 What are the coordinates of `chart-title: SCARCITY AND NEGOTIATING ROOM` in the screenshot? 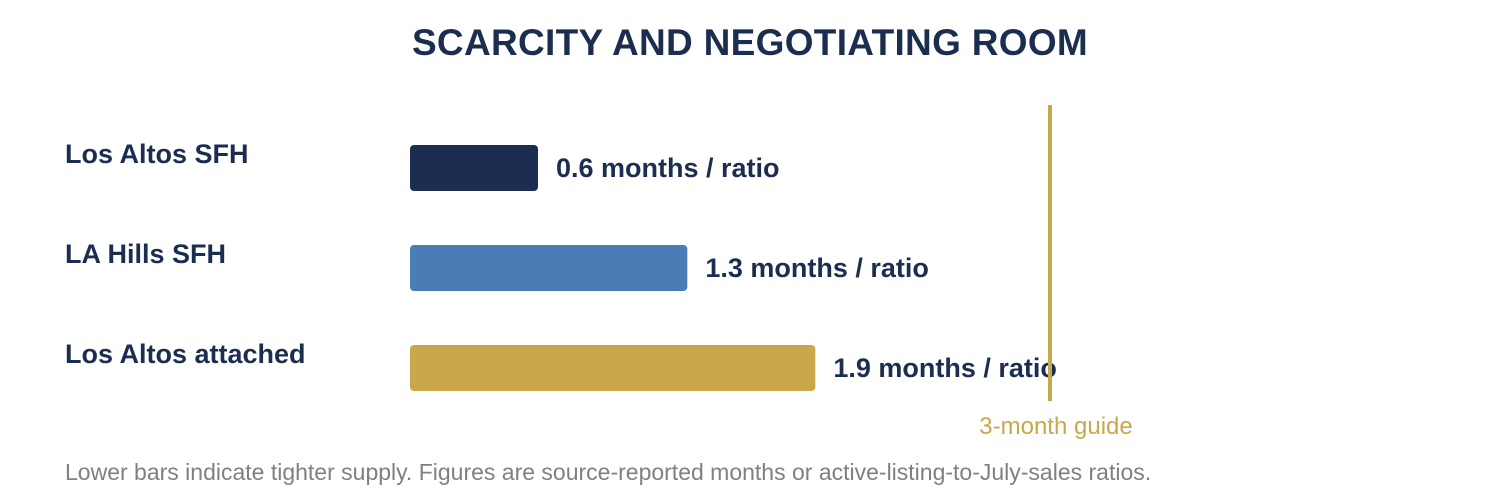 It's located at (750, 42).